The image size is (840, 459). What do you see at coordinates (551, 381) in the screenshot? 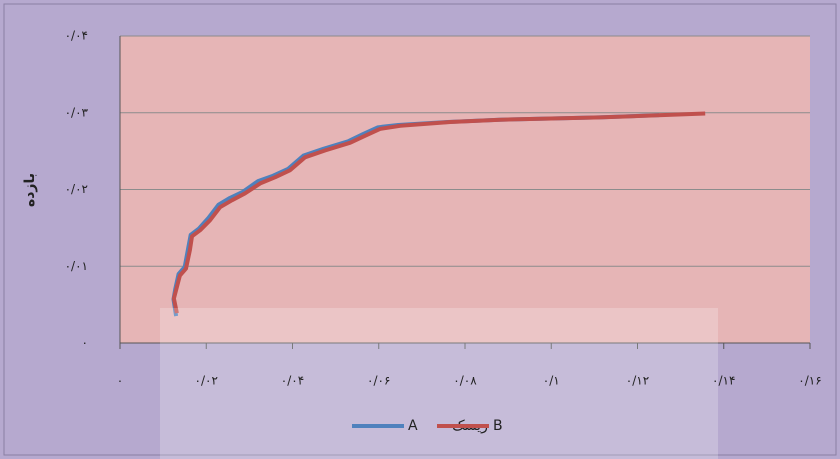
I see `x-tick-label: ۰/۱` at bounding box center [551, 381].